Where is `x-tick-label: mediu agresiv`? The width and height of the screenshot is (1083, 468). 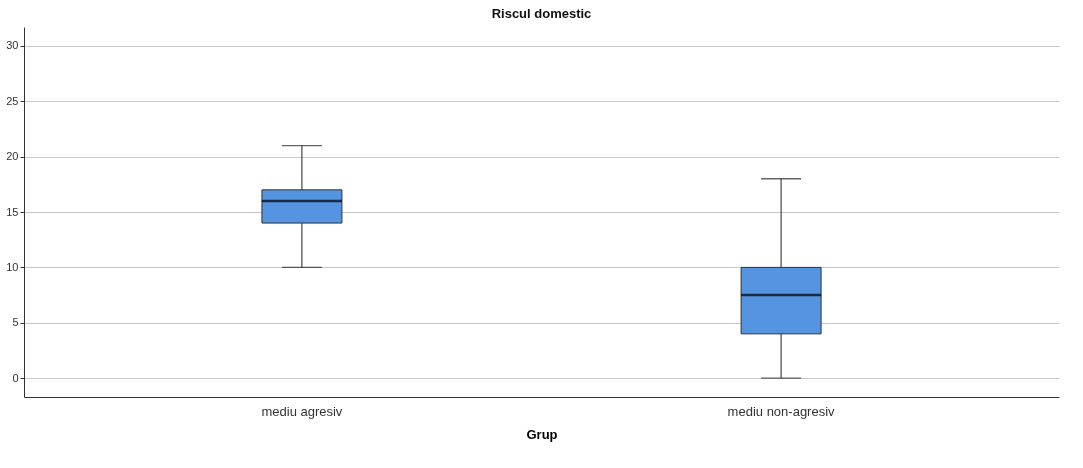 x-tick-label: mediu agresiv is located at coordinates (302, 411).